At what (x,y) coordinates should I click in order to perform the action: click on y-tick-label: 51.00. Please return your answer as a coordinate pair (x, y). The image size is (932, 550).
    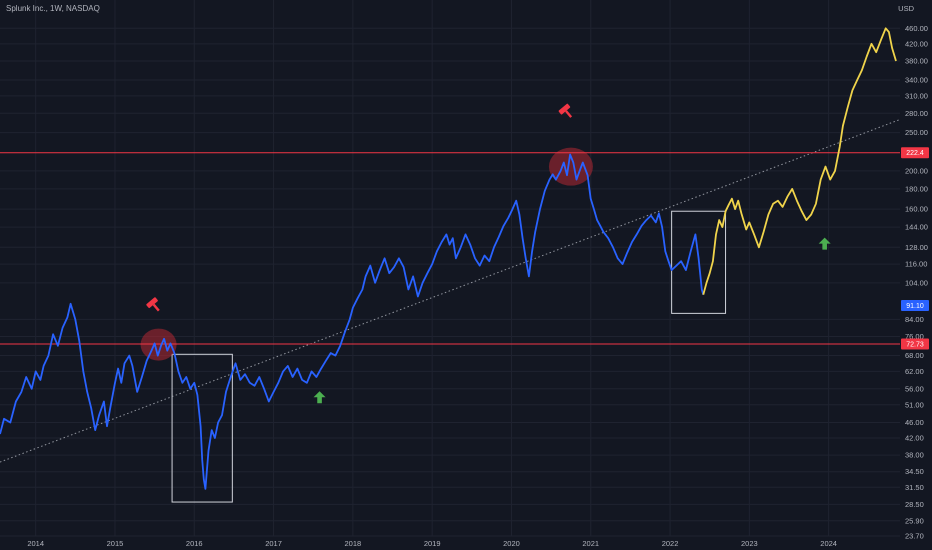
    Looking at the image, I should click on (914, 404).